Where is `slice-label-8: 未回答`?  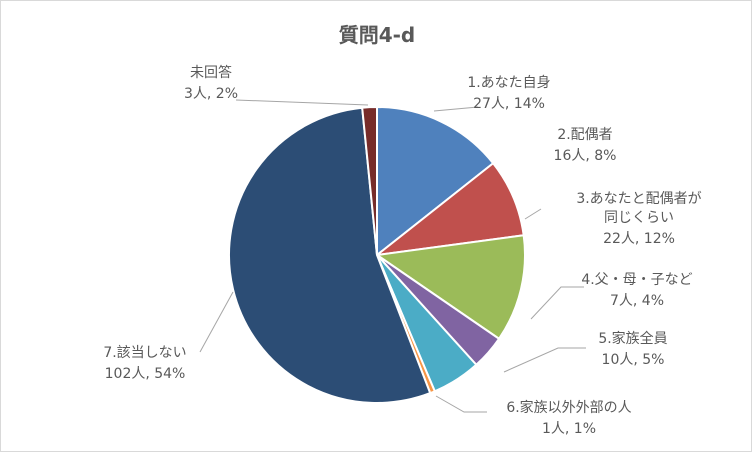
slice-label-8: 未回答 is located at coordinates (211, 72).